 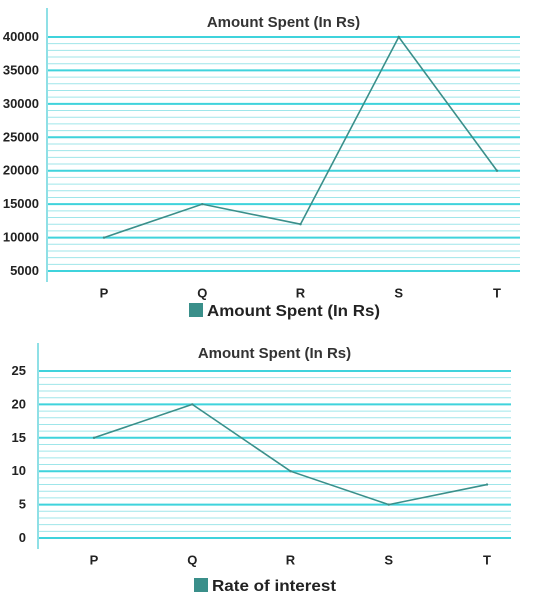 I want to click on y-tick-label: 20, so click(x=19, y=403).